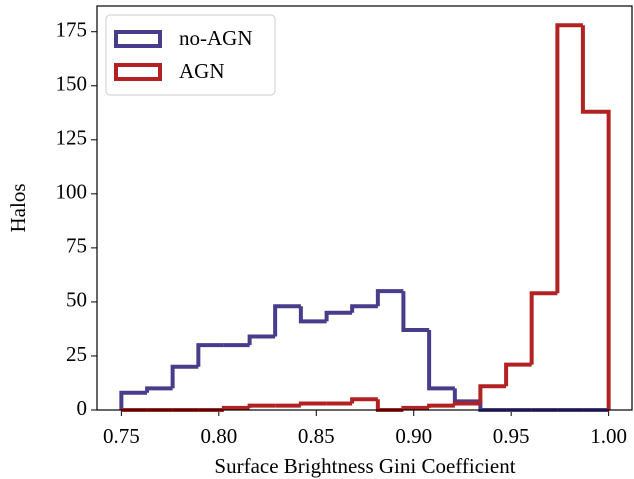  What do you see at coordinates (121, 436) in the screenshot?
I see `x-tick-label: 0.75` at bounding box center [121, 436].